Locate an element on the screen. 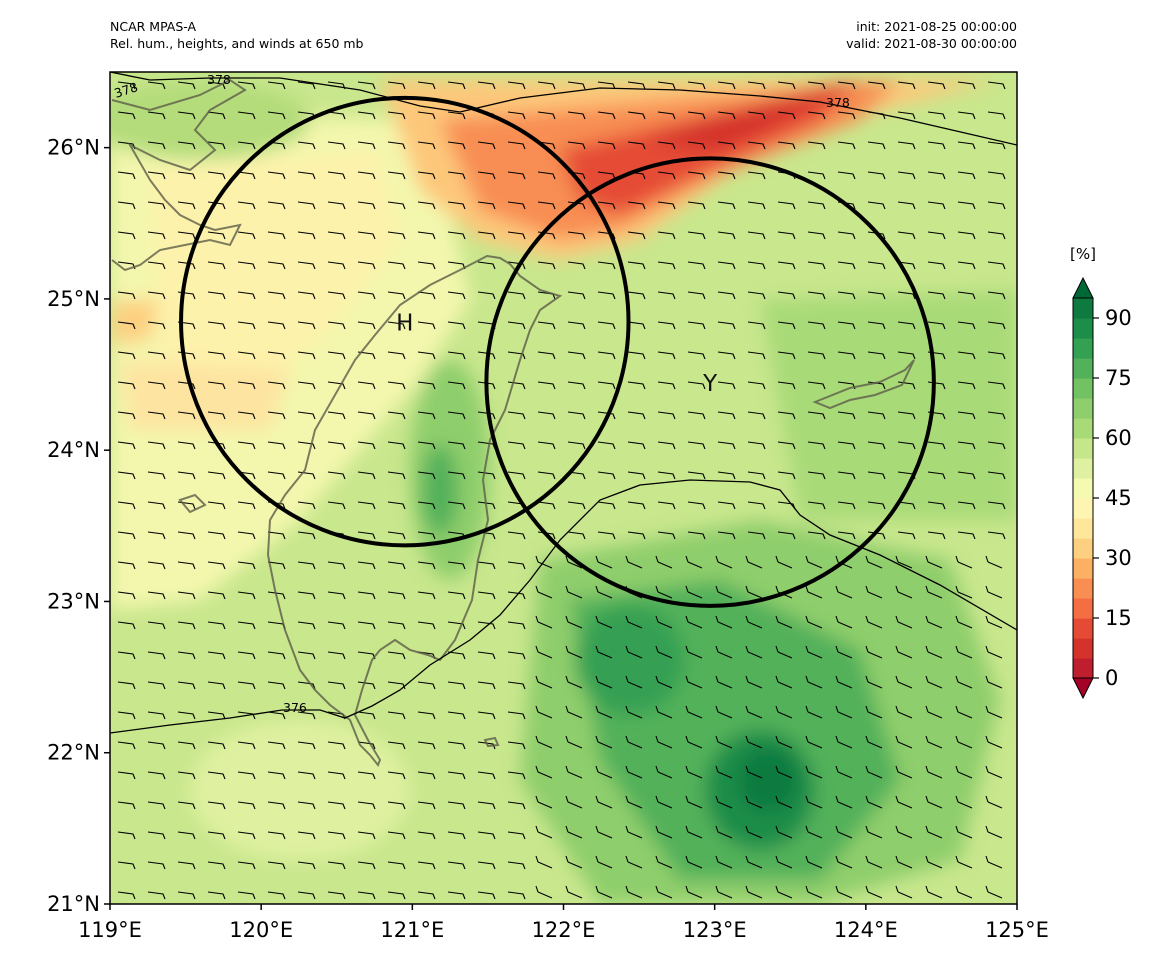 Image resolution: width=1167 pixels, height=969 pixels. field-description: Rel. hum., heights, and winds at 650 mb is located at coordinates (237, 43).